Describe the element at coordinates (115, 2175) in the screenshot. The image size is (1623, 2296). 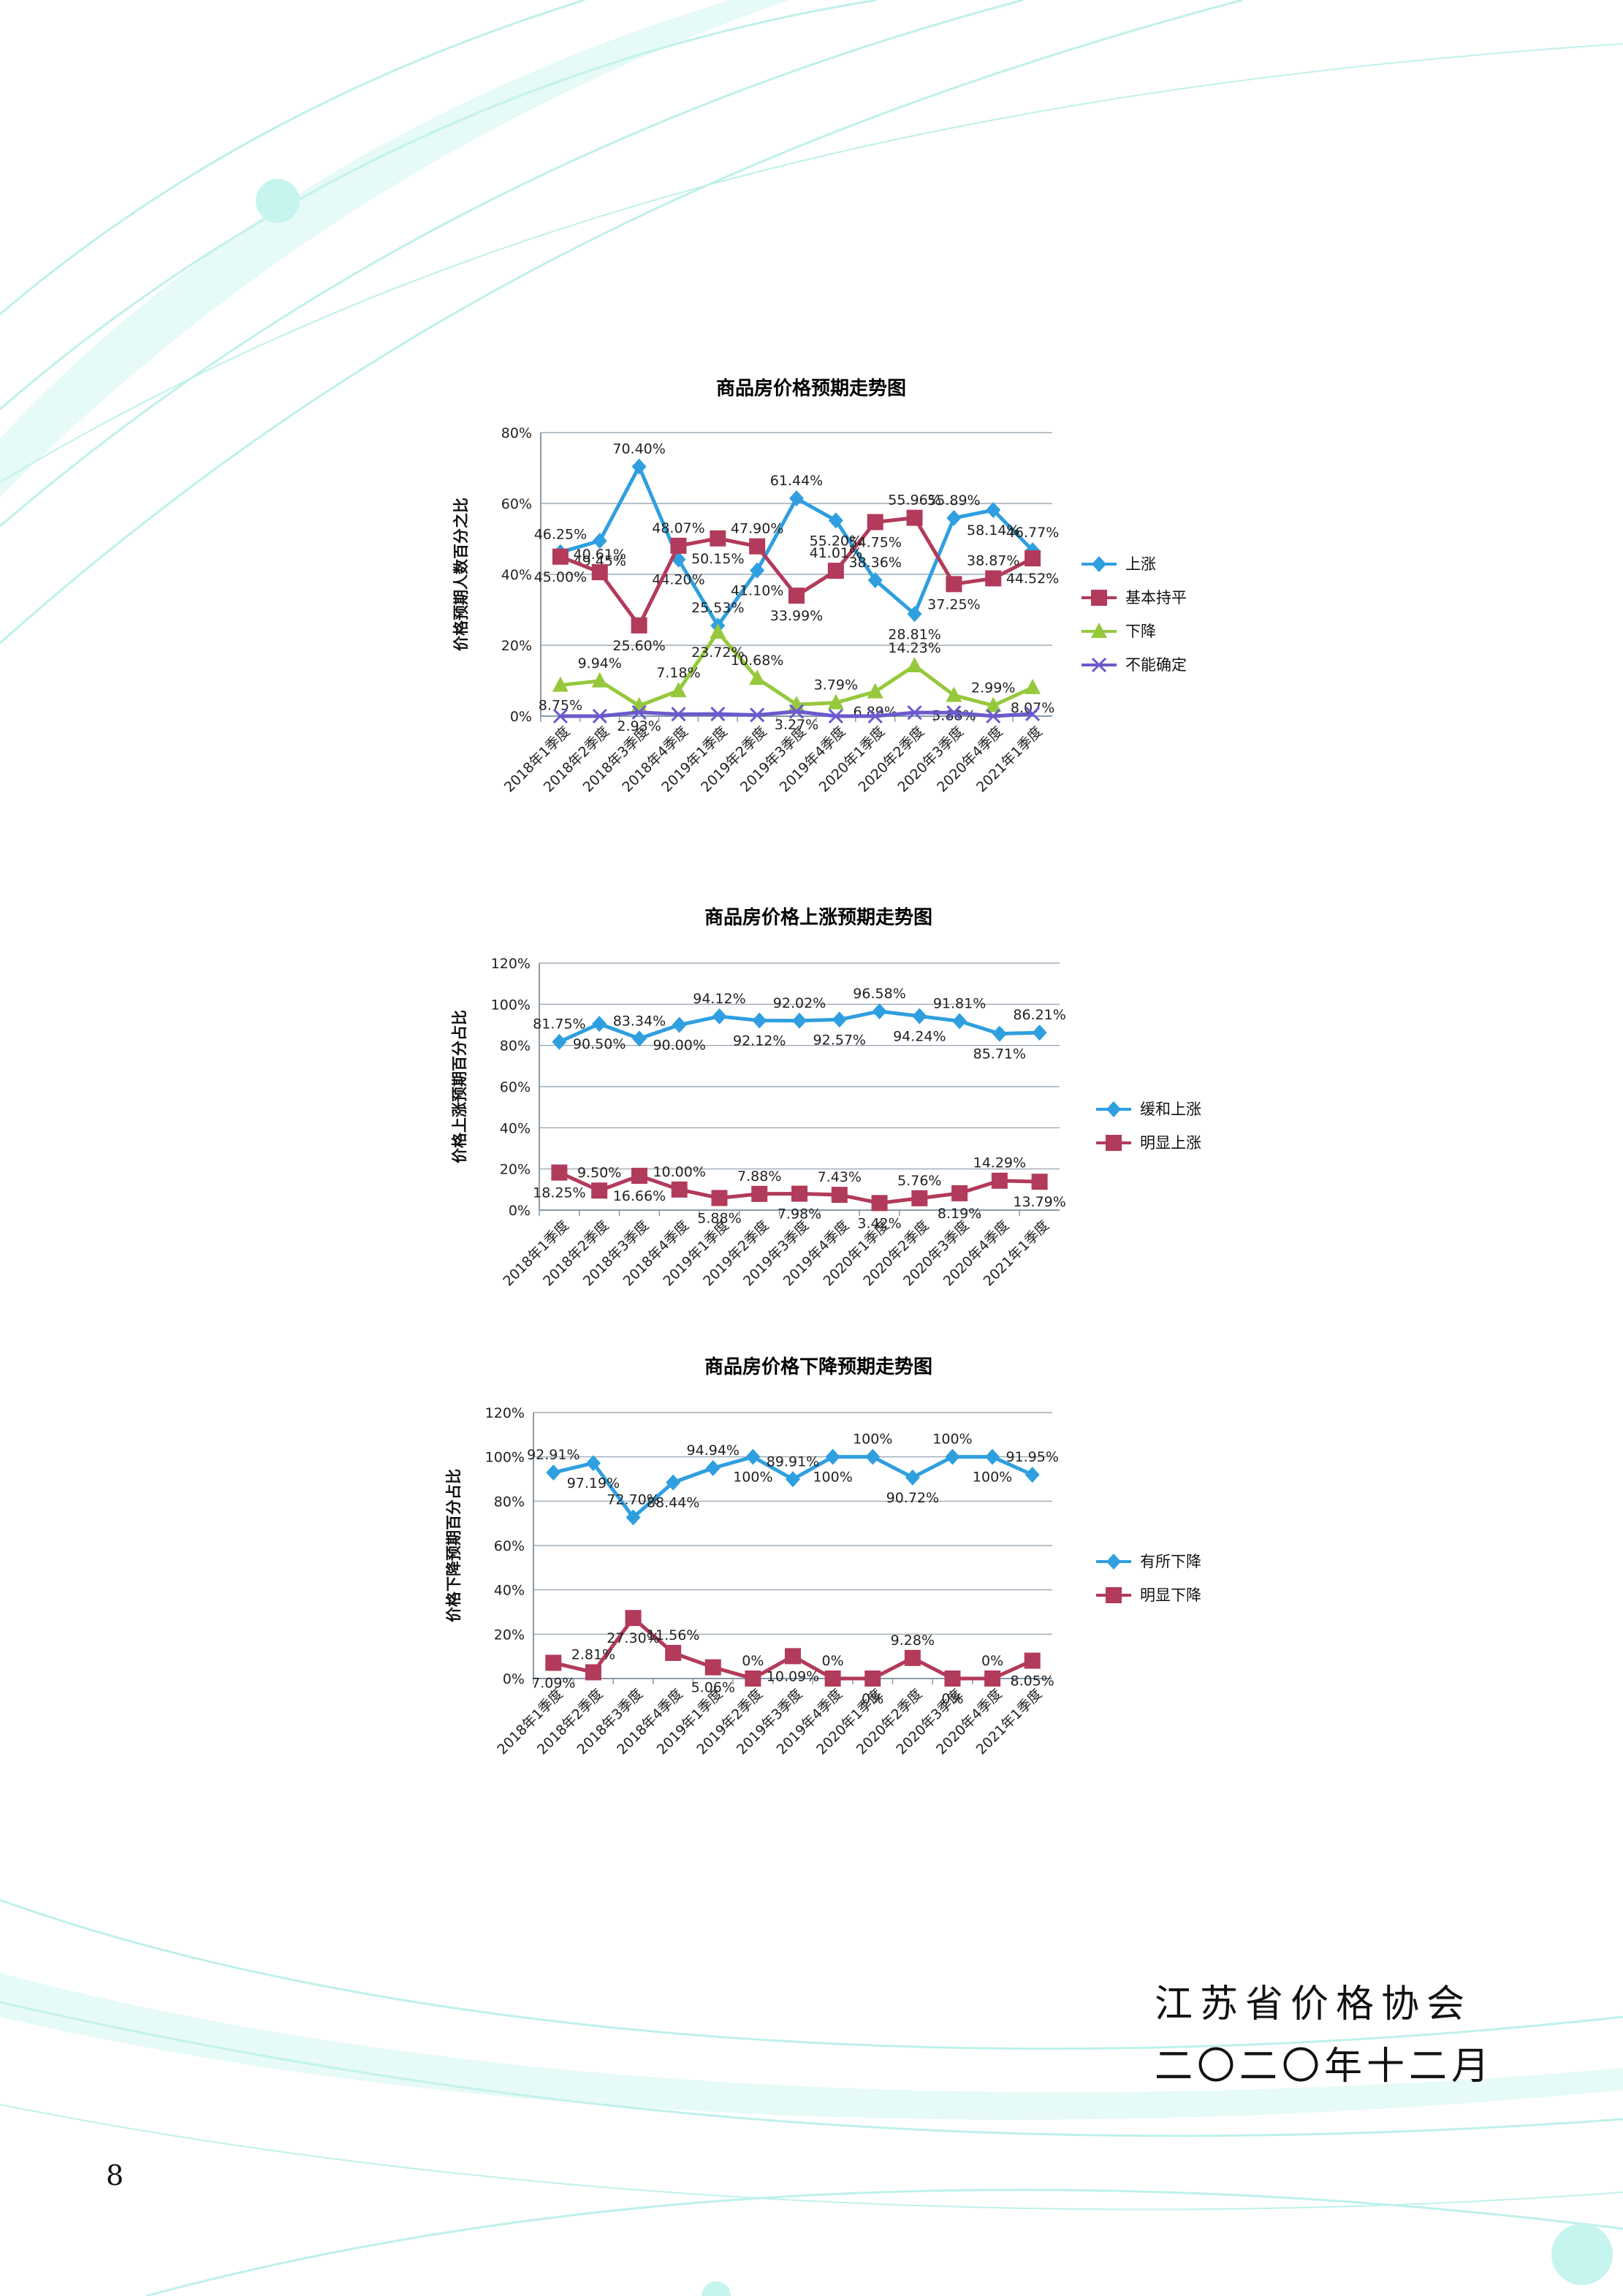
I see `page-number: 8` at that location.